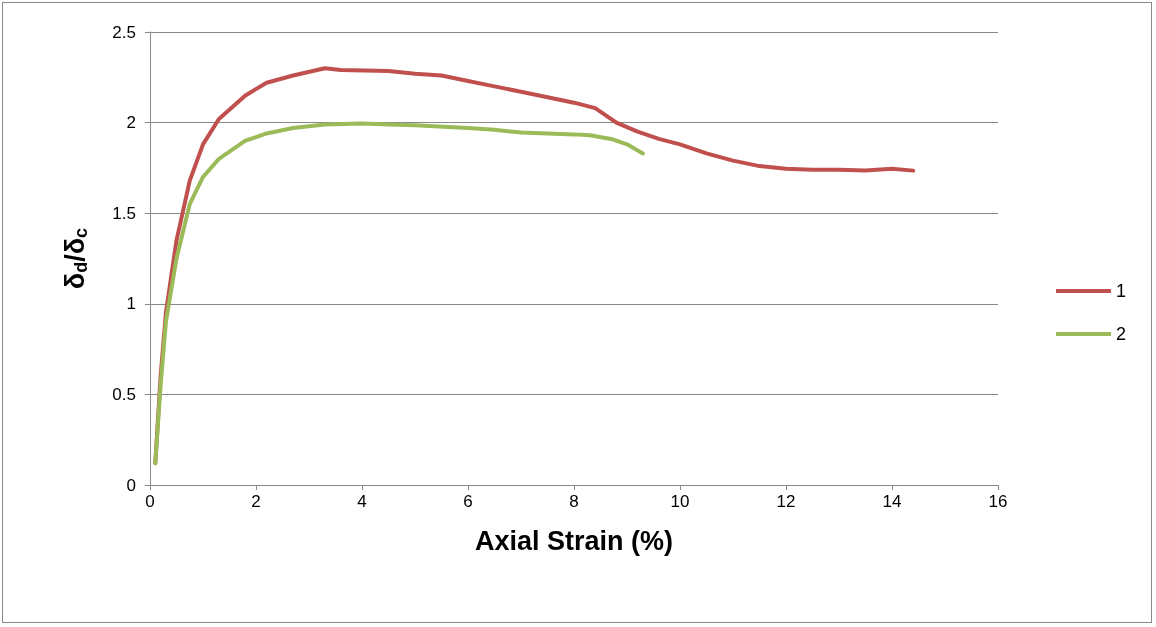 This screenshot has height=627, width=1156. I want to click on legend-label: 1, so click(1120, 291).